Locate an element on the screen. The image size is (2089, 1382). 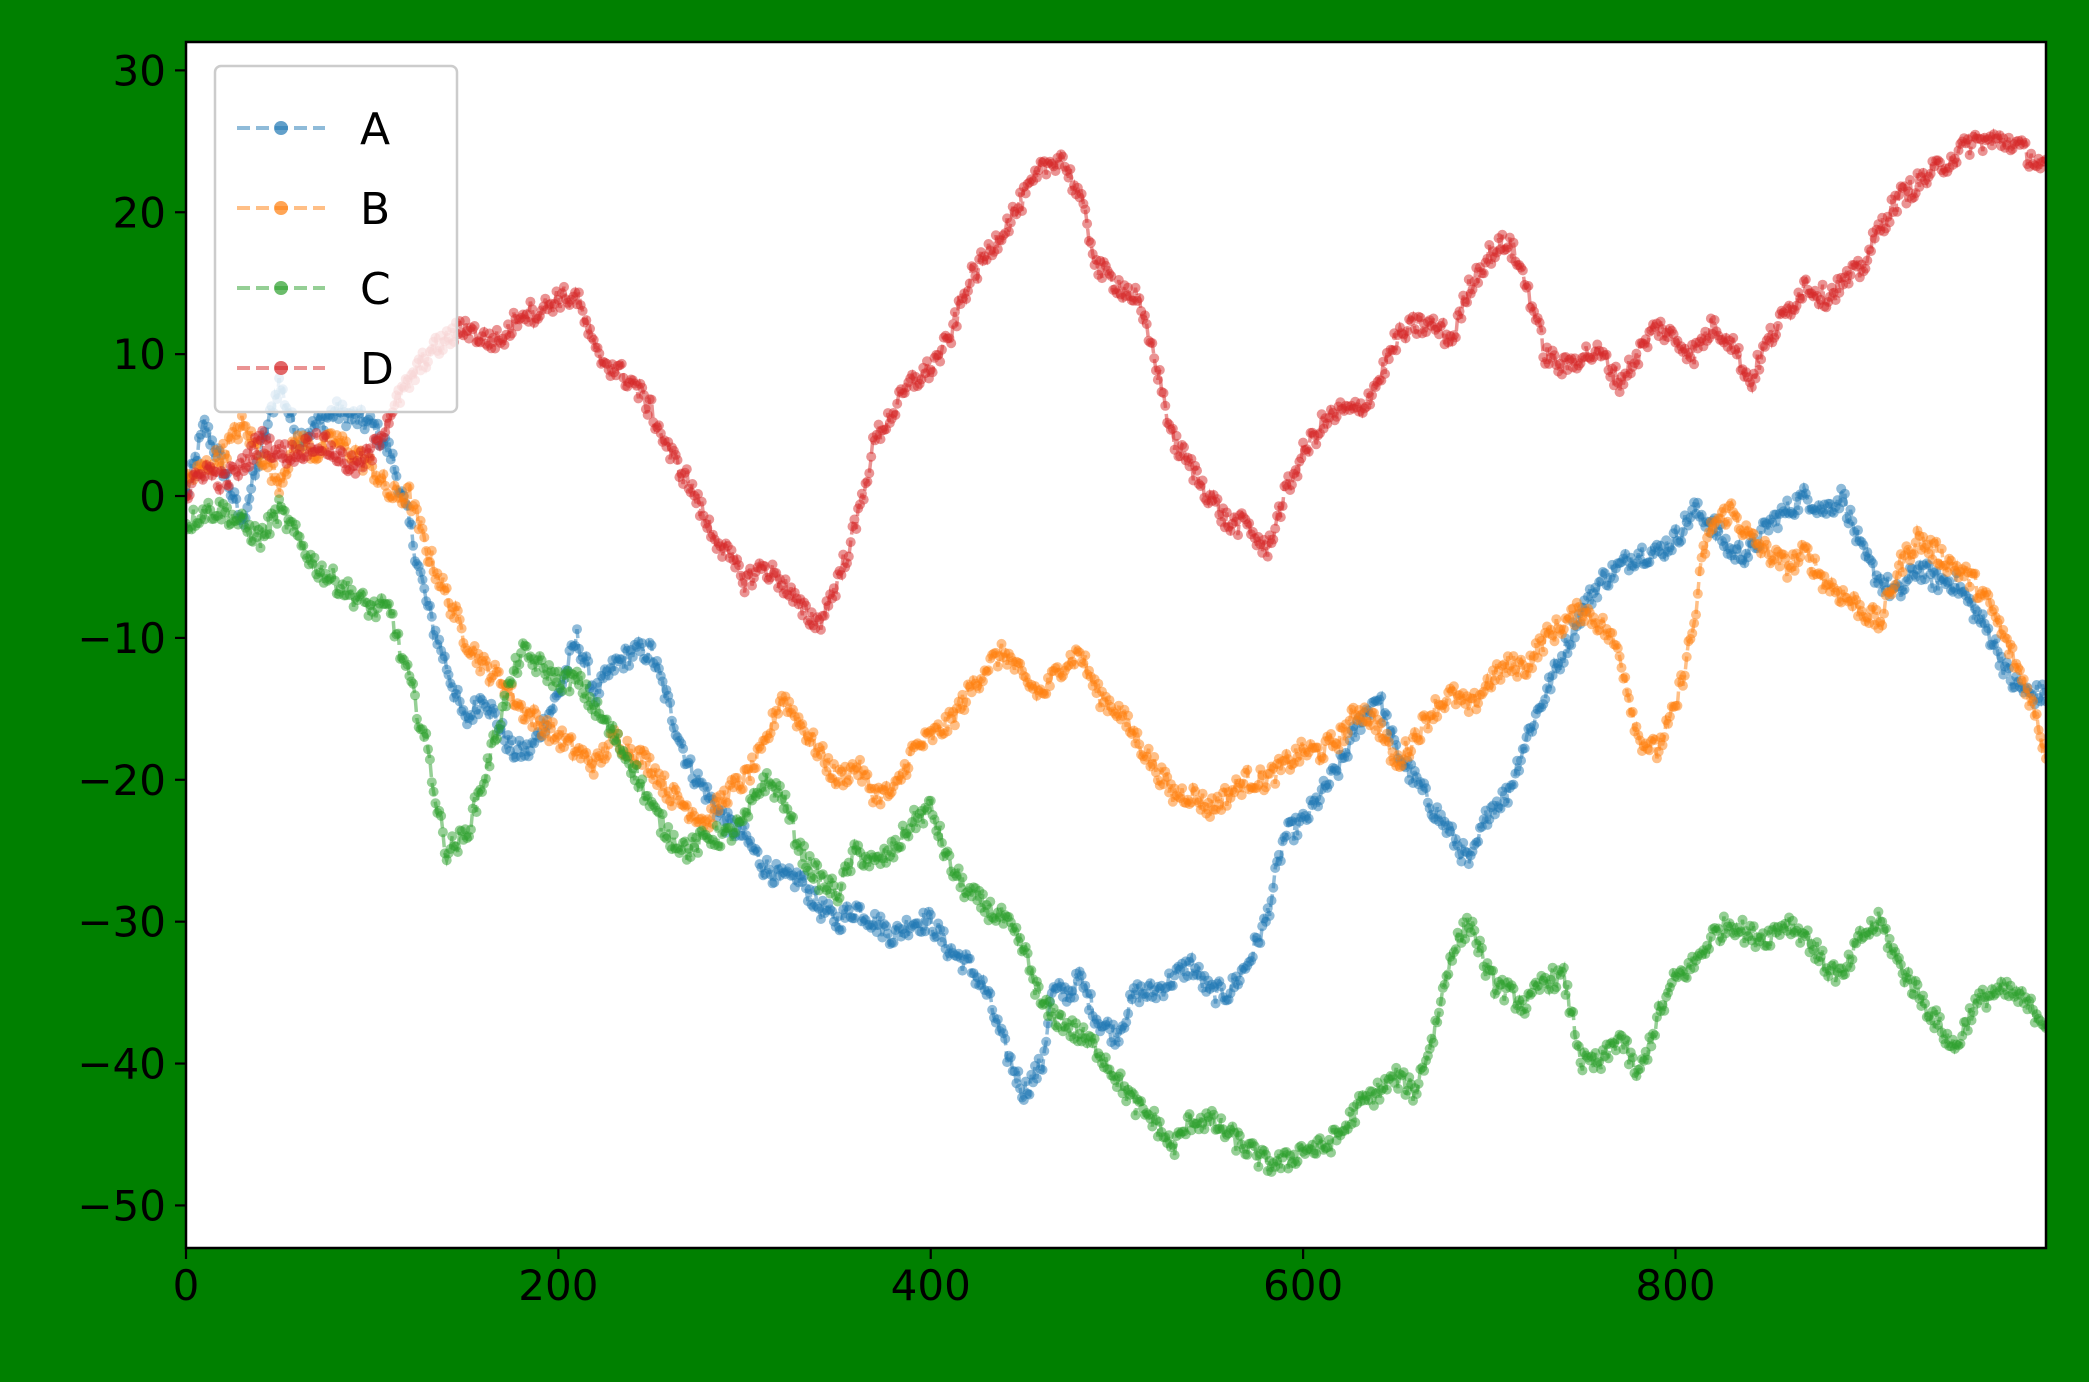
y-tick-label: −40 is located at coordinates (121, 1064).